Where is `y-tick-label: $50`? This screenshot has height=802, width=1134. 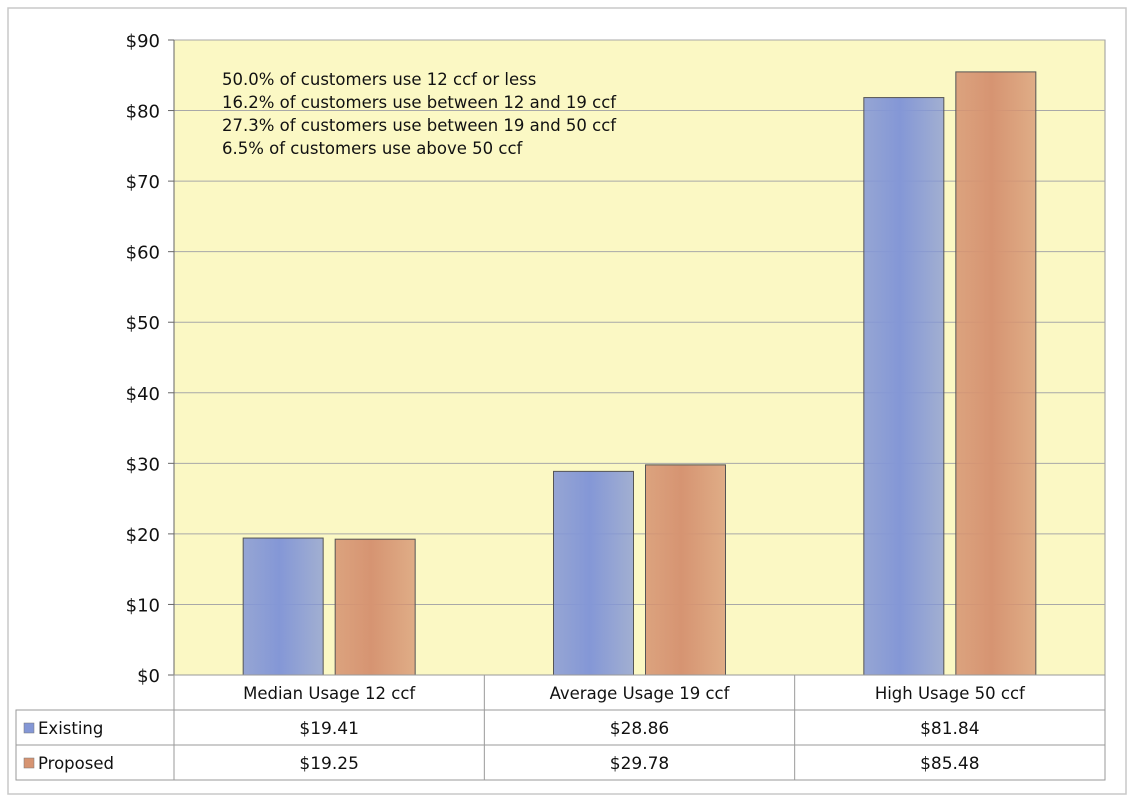 y-tick-label: $50 is located at coordinates (143, 323).